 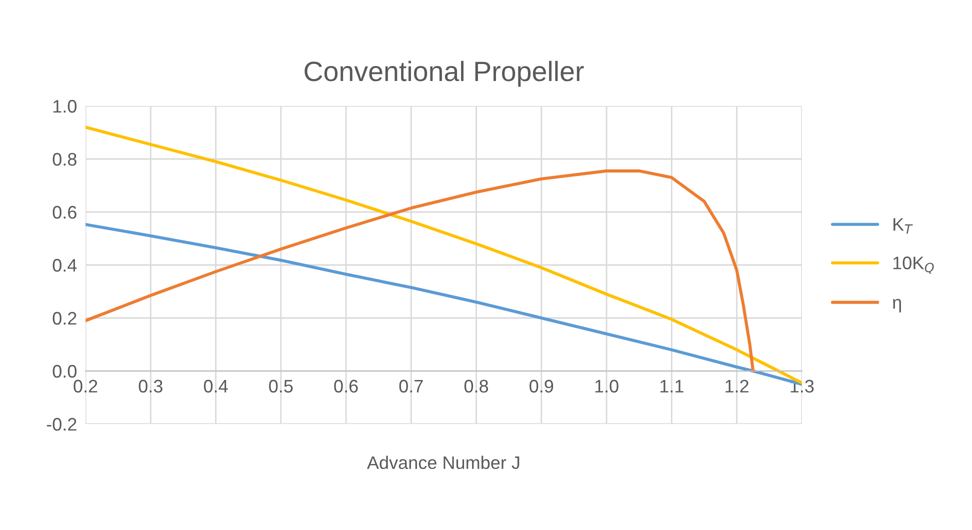 I want to click on x-tick-label: 0.8, so click(x=476, y=386).